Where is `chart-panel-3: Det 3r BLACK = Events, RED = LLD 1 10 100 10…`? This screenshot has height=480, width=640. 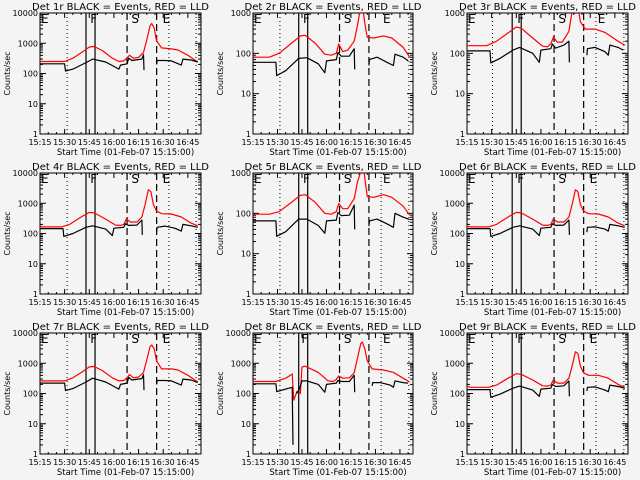 chart-panel-3: Det 3r BLACK = Events, RED = LLD 1 10 100 10… is located at coordinates (533, 80).